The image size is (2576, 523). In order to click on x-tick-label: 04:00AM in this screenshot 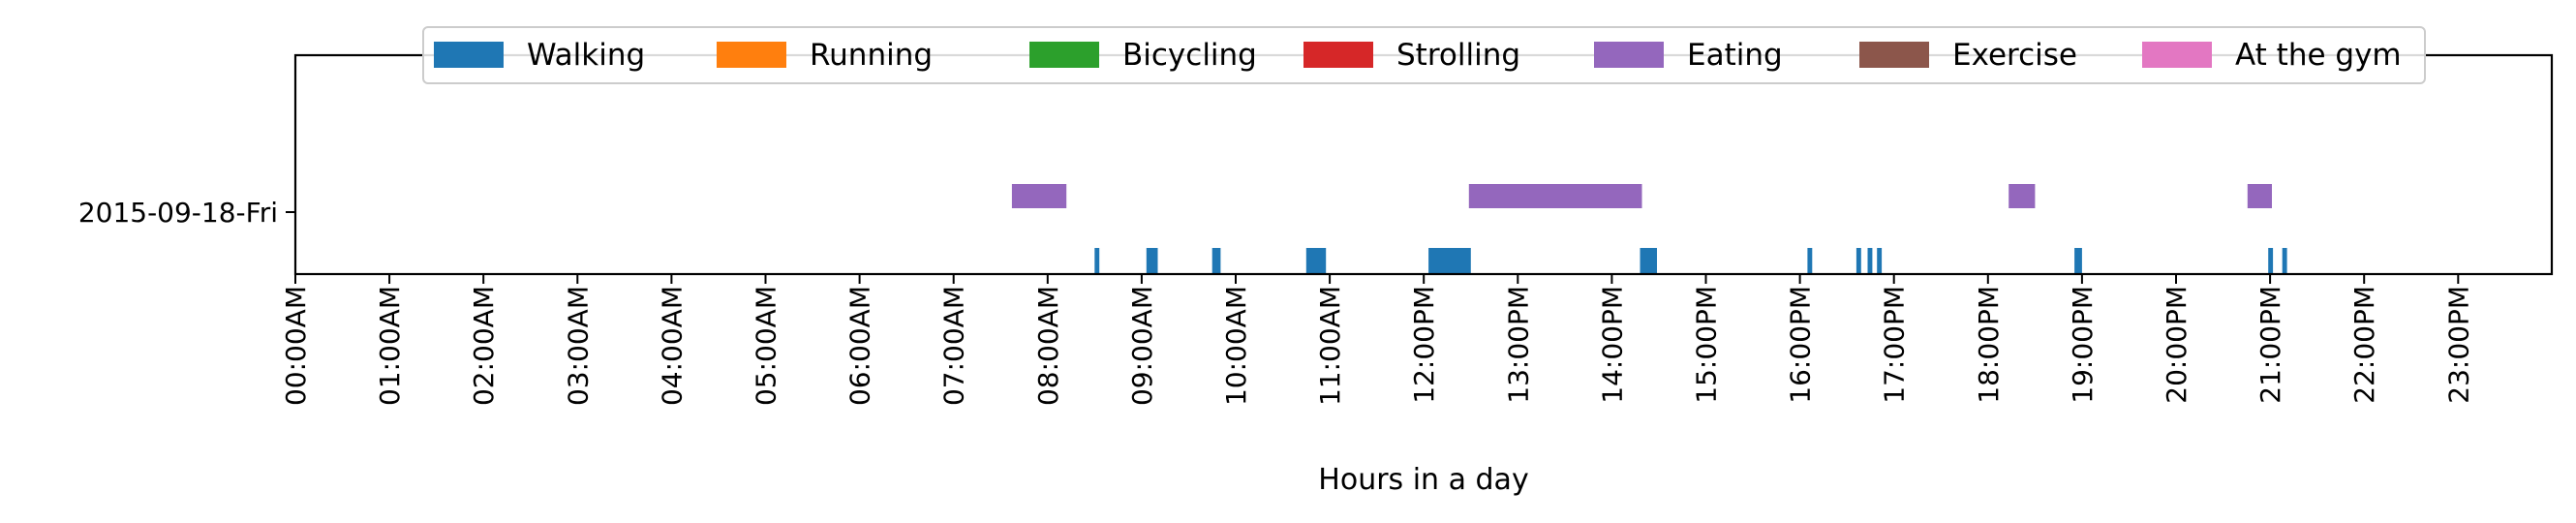, I will do `click(672, 346)`.